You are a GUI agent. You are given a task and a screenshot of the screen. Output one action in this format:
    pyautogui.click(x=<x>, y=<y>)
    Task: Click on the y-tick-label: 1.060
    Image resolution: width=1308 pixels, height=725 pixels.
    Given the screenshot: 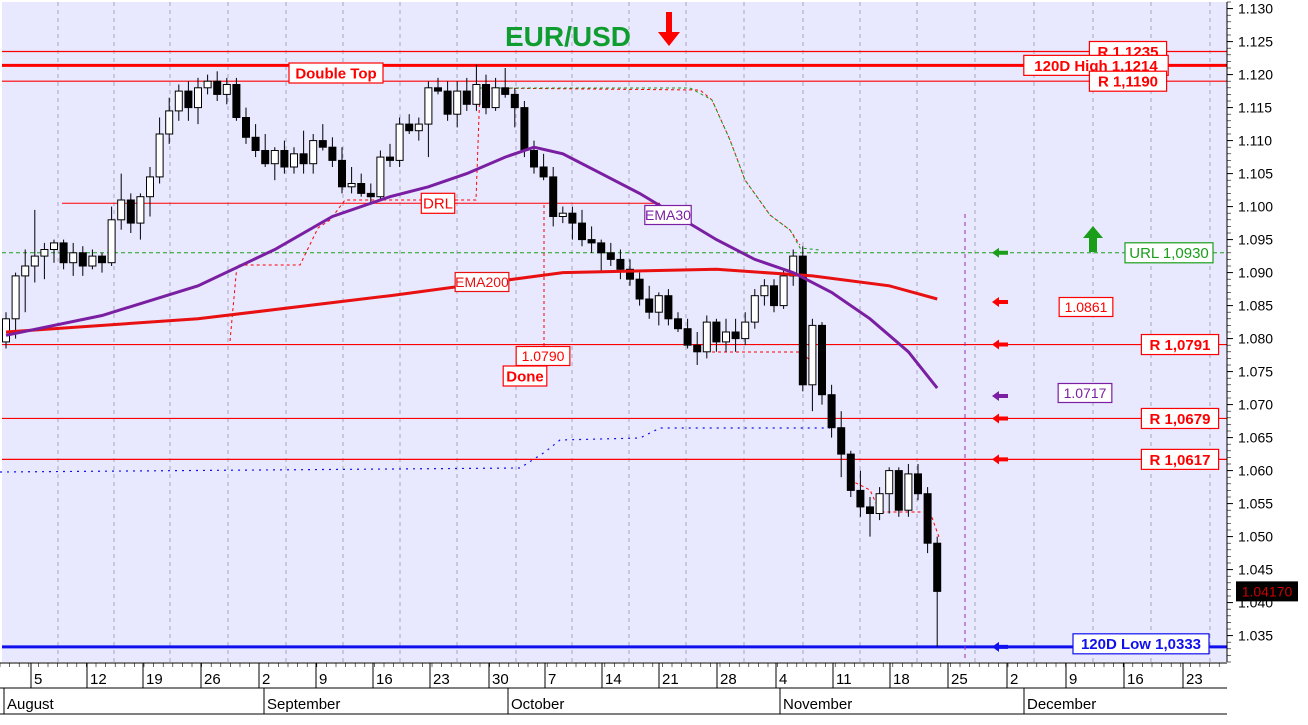 What is the action you would take?
    pyautogui.click(x=1255, y=471)
    